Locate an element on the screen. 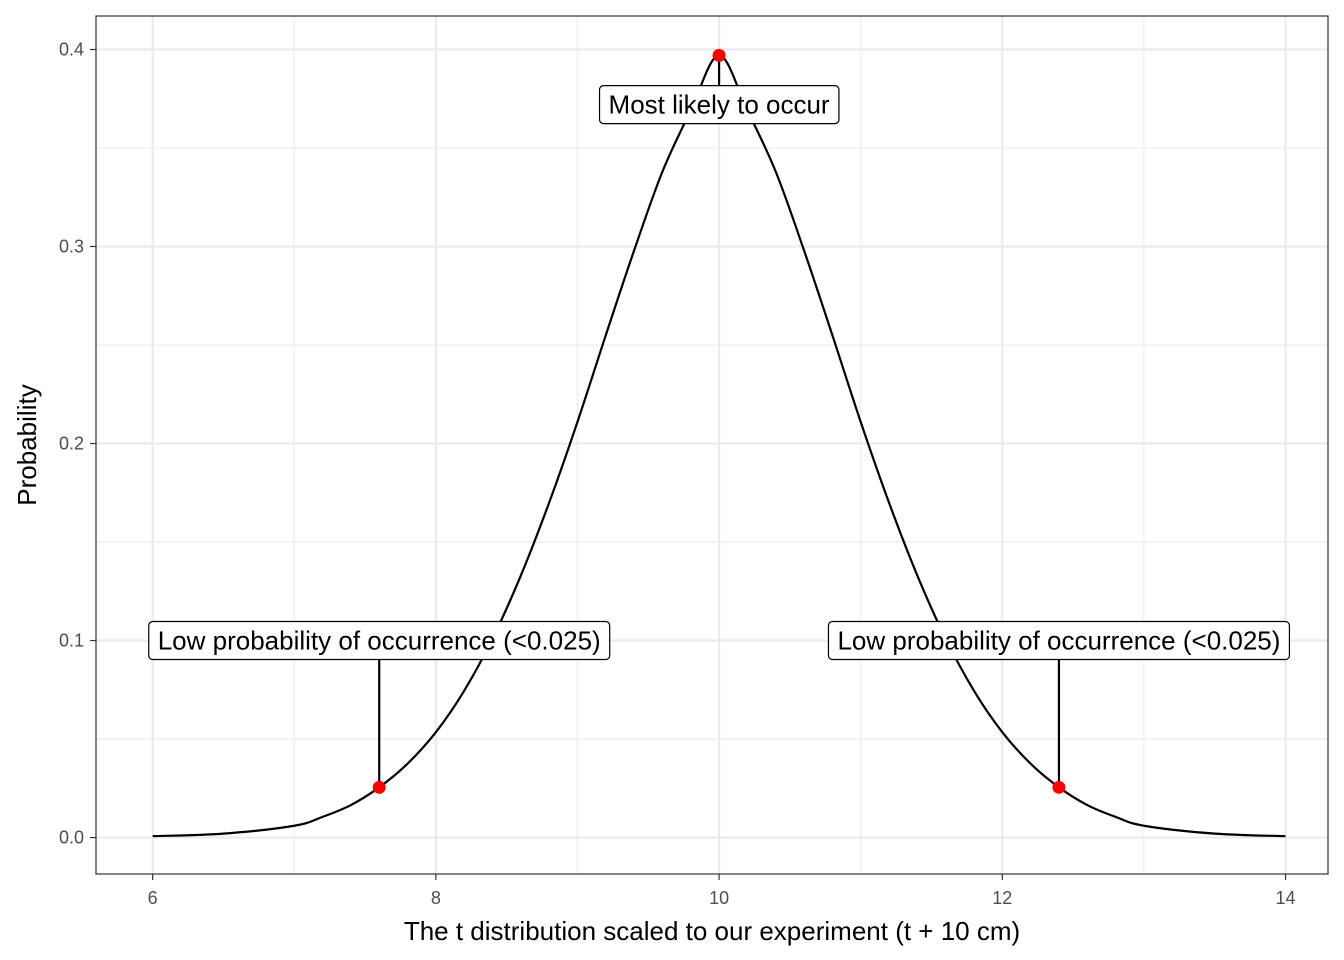 The height and width of the screenshot is (960, 1344). y-tick-label: 0.0 is located at coordinates (71, 838).